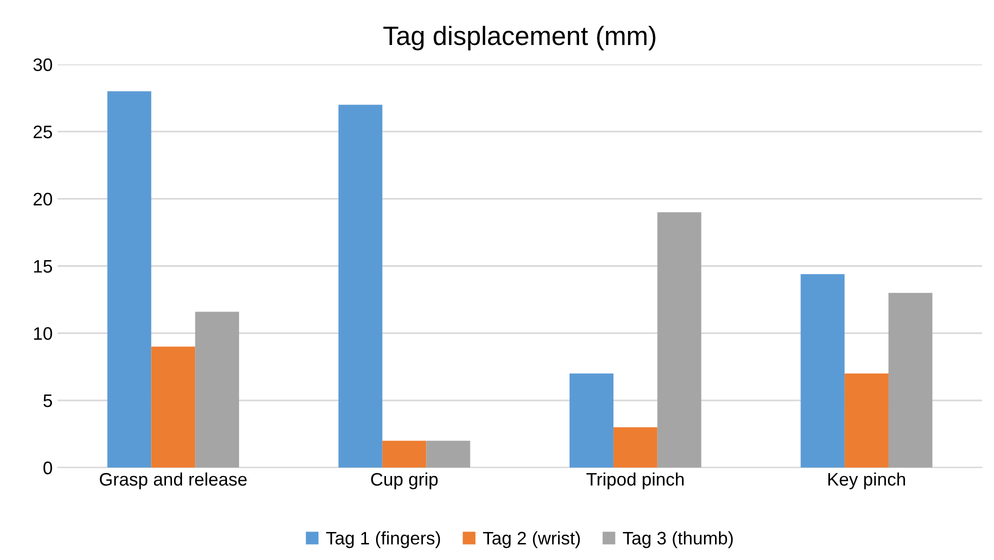 This screenshot has width=994, height=560. Describe the element at coordinates (866, 481) in the screenshot. I see `x-tick-label: Key pinch` at that location.